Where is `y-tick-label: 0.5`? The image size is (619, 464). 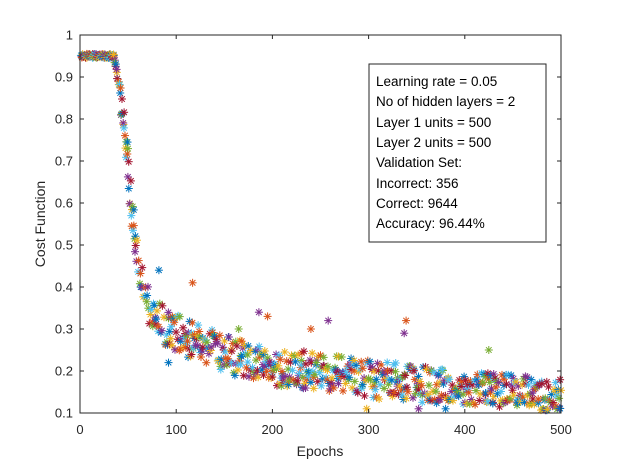 y-tick-label: 0.5 is located at coordinates (64, 245).